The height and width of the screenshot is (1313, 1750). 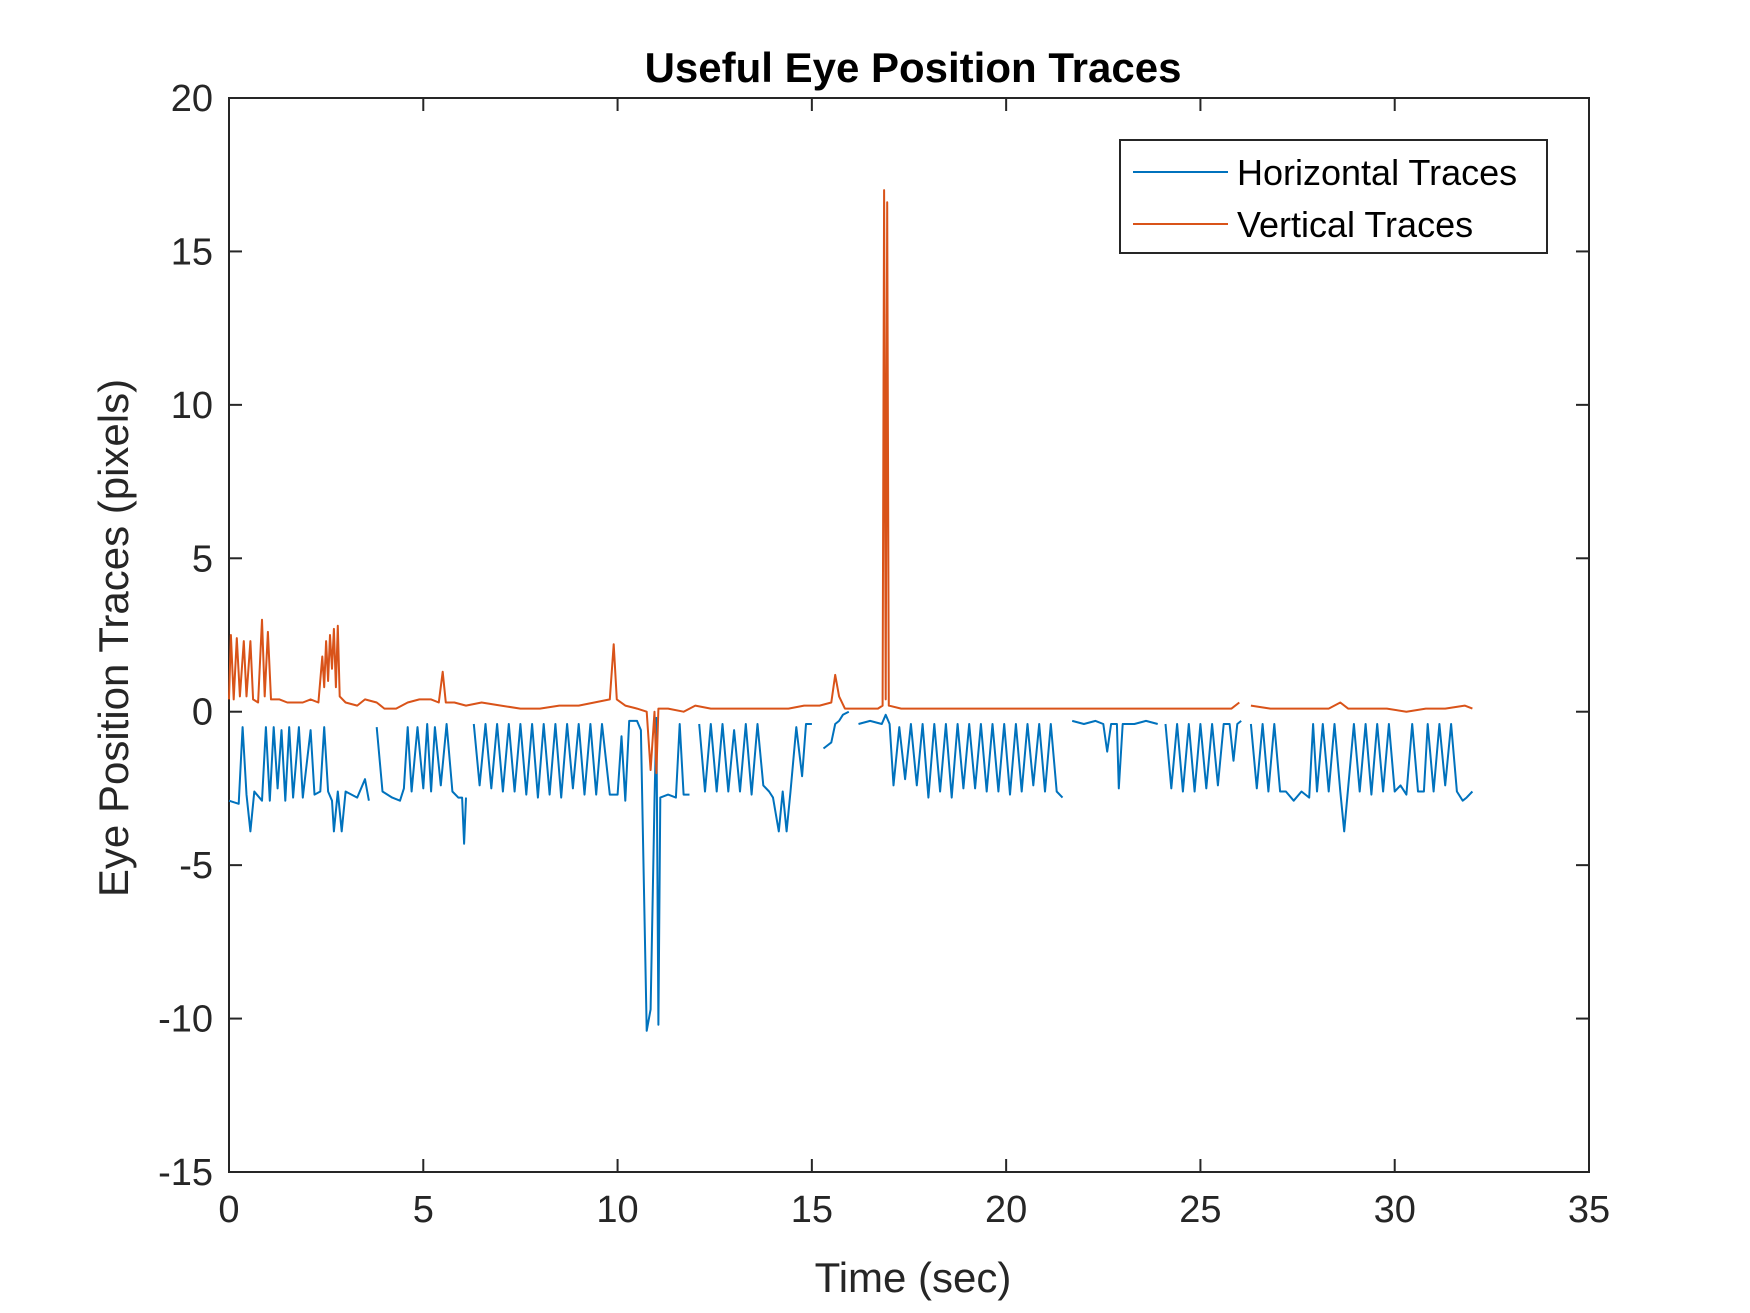 I want to click on x-tick-label: 30, so click(x=1395, y=1210).